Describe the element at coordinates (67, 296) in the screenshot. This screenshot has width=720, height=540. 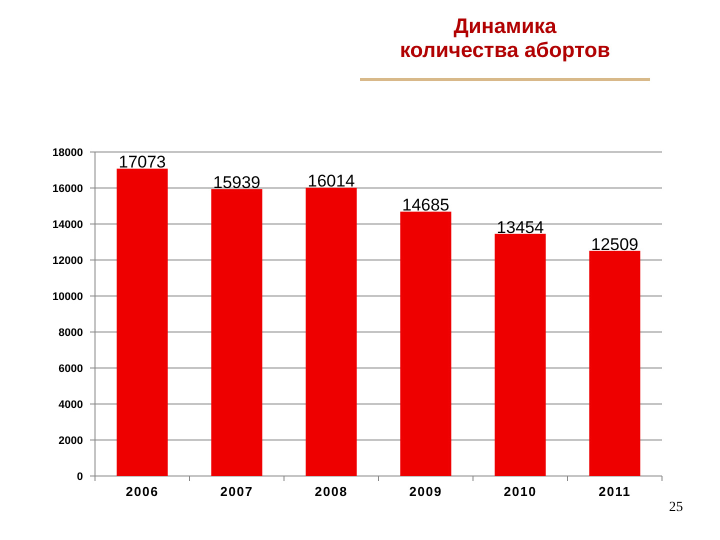
I see `y-tick-label: 10000` at that location.